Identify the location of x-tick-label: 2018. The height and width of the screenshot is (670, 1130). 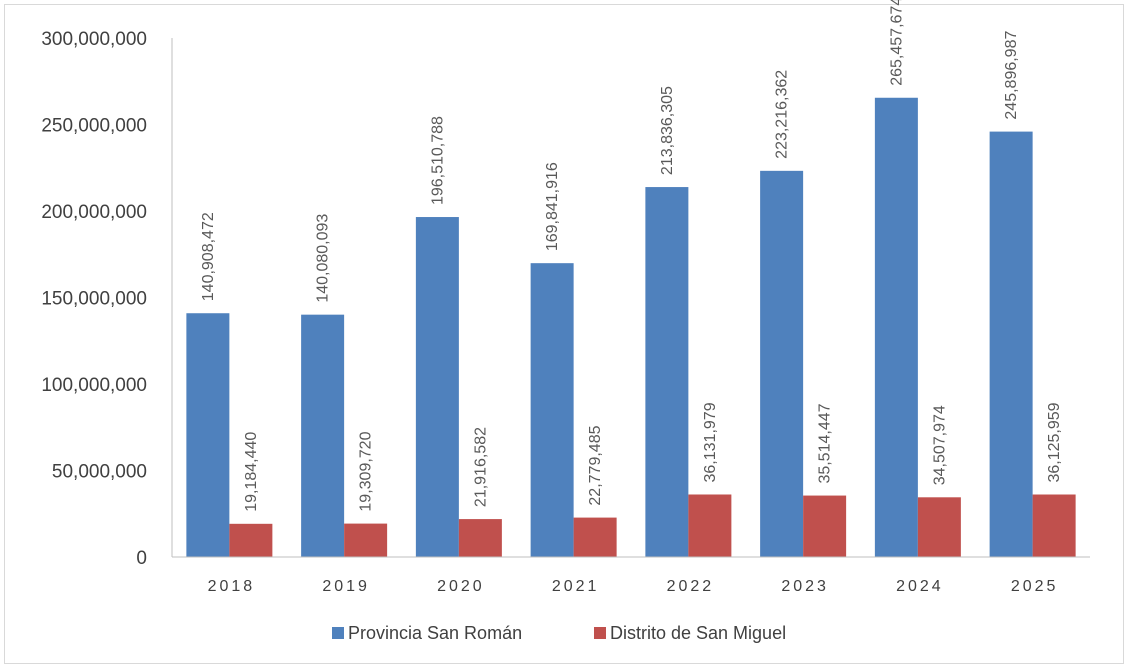
(232, 586).